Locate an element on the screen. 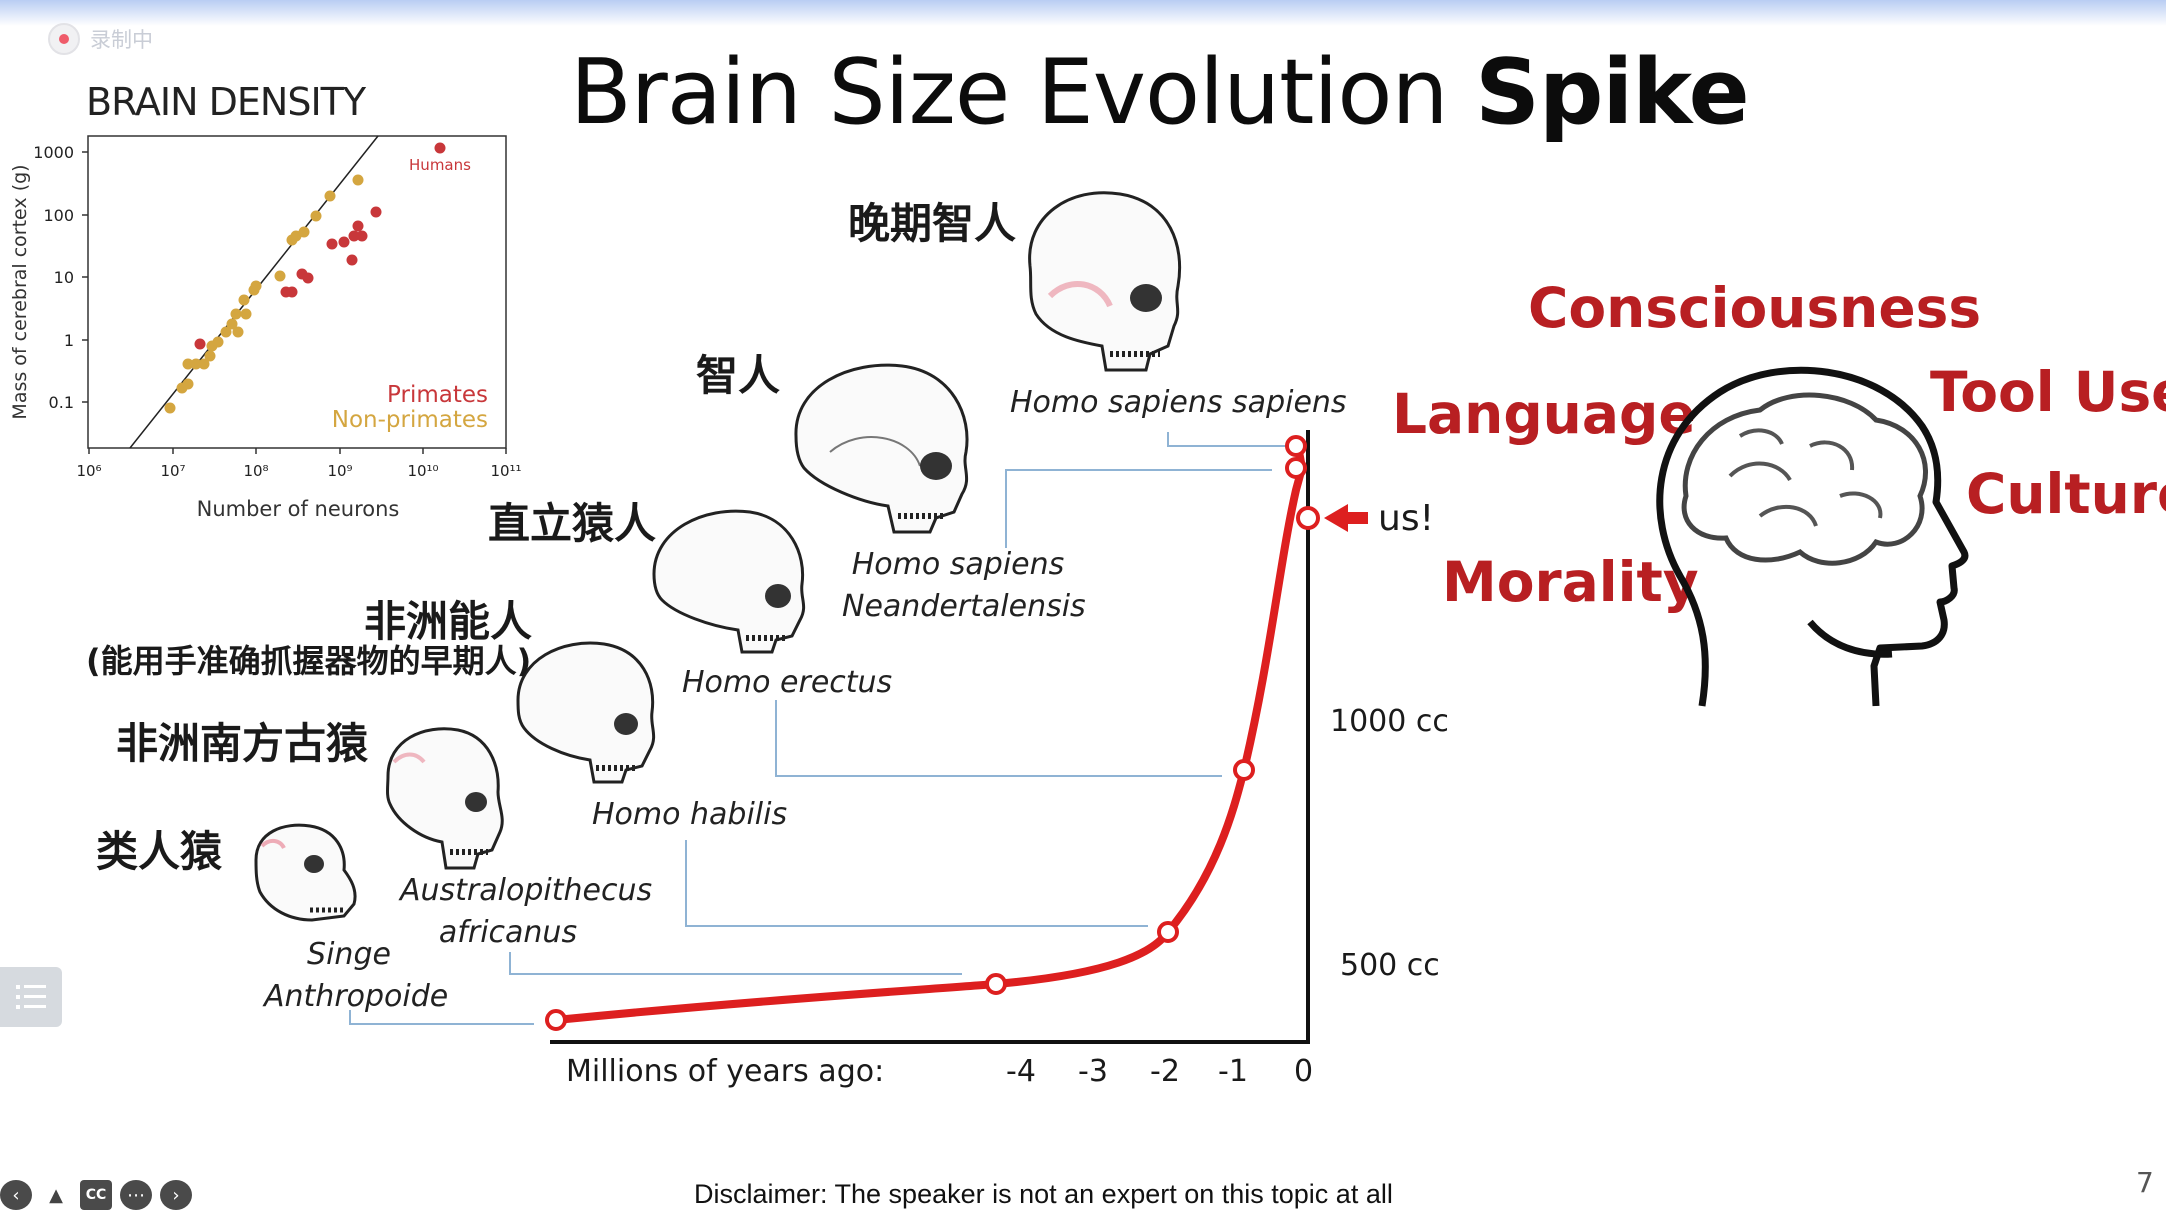 This screenshot has height=1212, width=2166. species-erectus: Homo erectus is located at coordinates (787, 682).